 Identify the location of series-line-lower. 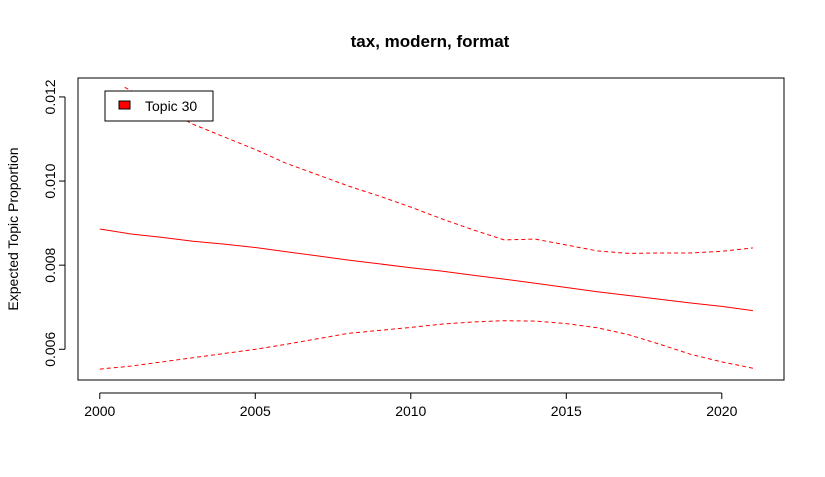
(426, 345).